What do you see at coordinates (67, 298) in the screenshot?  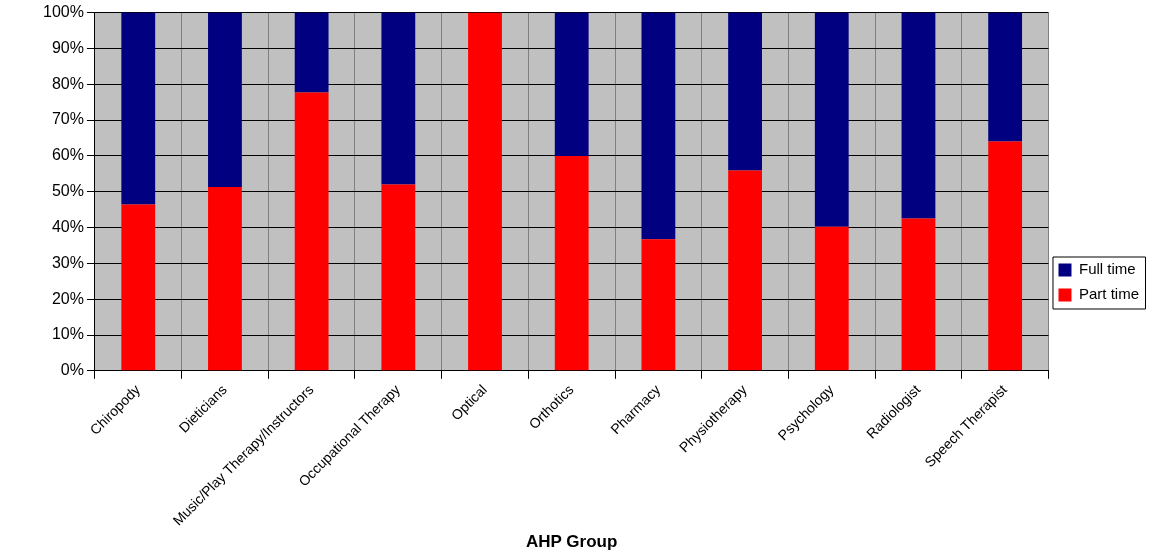 I see `y-tick-label: 20%` at bounding box center [67, 298].